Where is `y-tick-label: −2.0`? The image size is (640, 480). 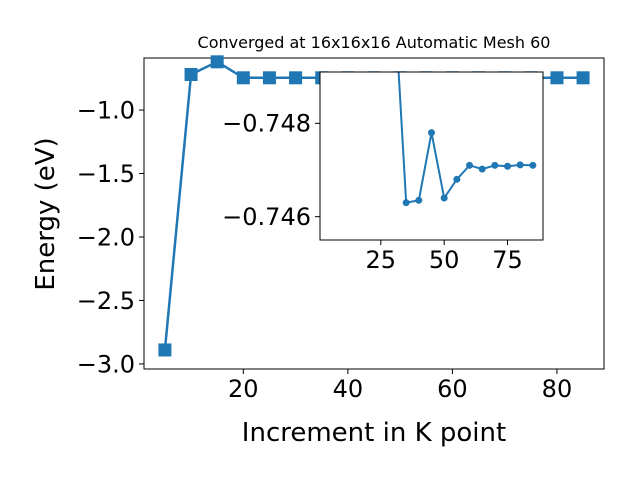 y-tick-label: −2.0 is located at coordinates (106, 237).